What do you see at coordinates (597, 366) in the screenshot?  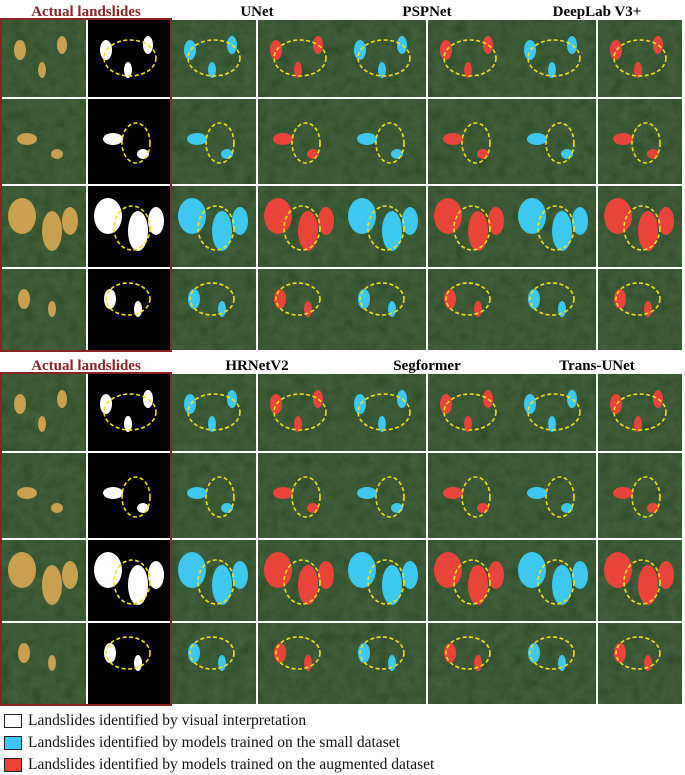 I see `bottom-title-transunet: Trans-UNet` at bounding box center [597, 366].